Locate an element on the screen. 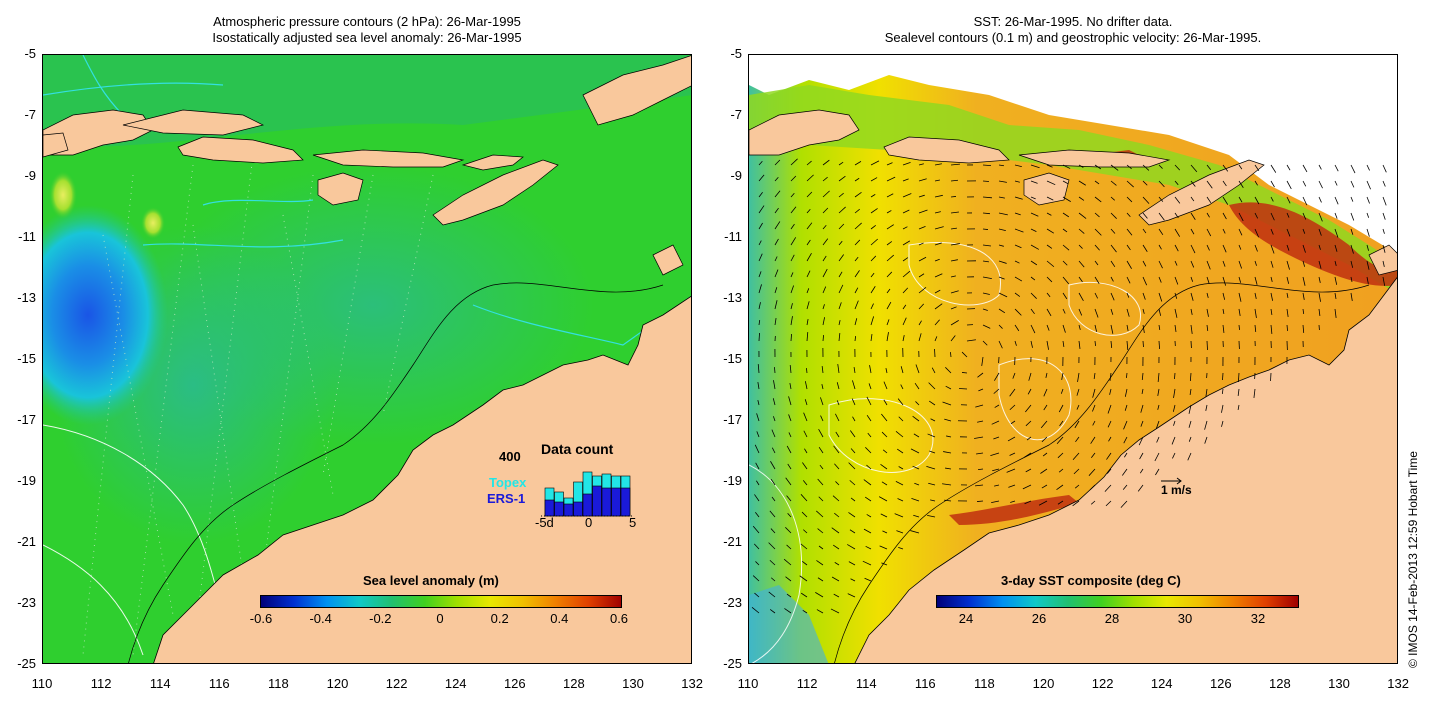 This screenshot has height=710, width=1440. inset-x-label-start: -5d is located at coordinates (544, 522).